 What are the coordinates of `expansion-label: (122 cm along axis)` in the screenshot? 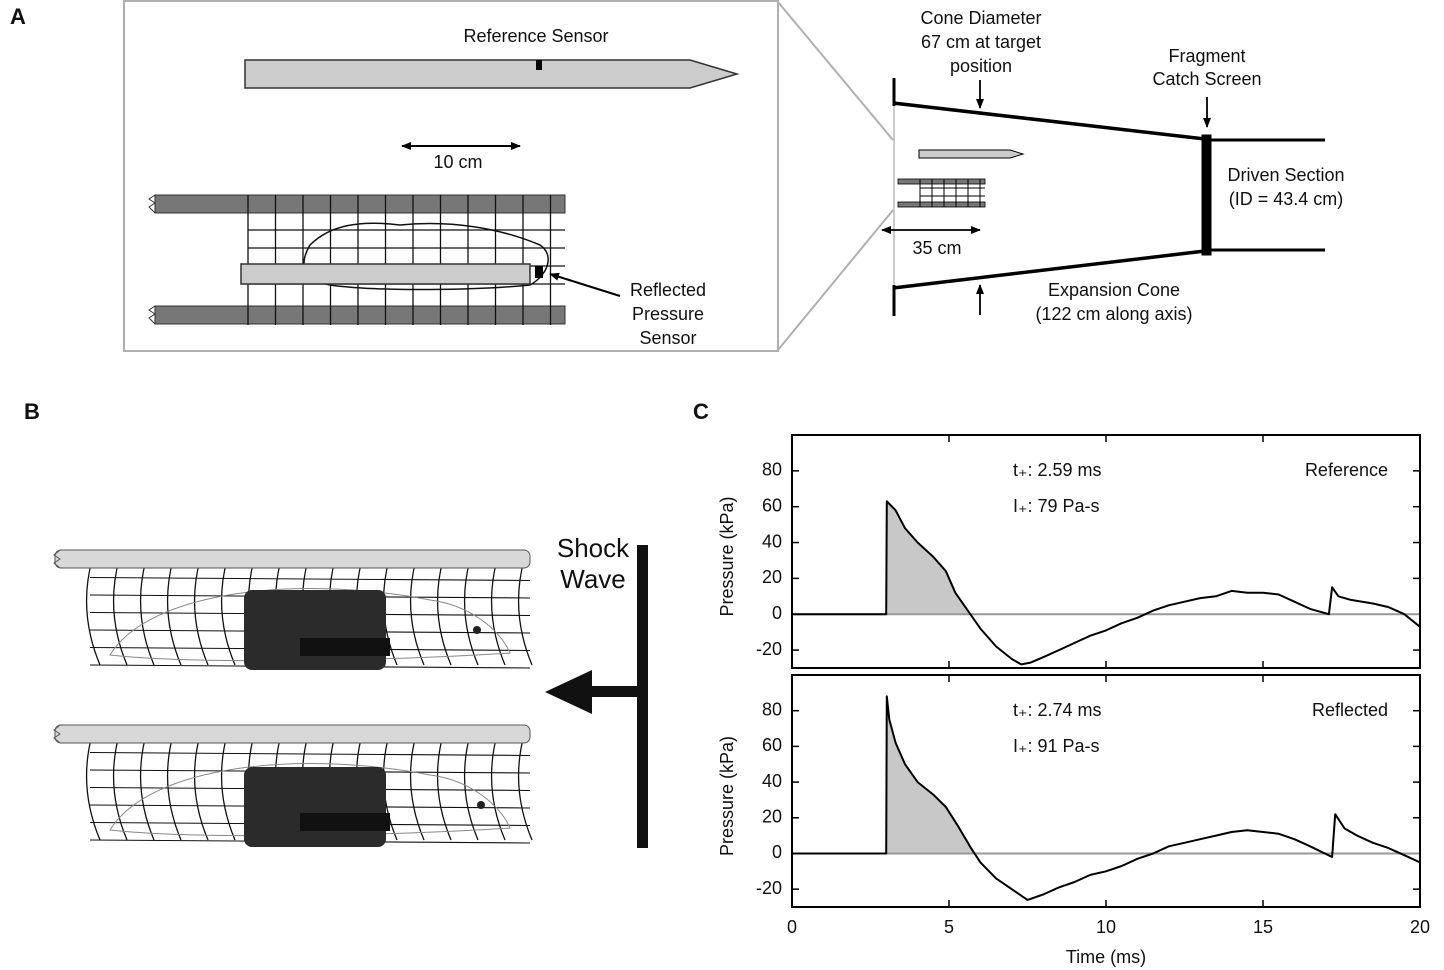 It's located at (1113, 314).